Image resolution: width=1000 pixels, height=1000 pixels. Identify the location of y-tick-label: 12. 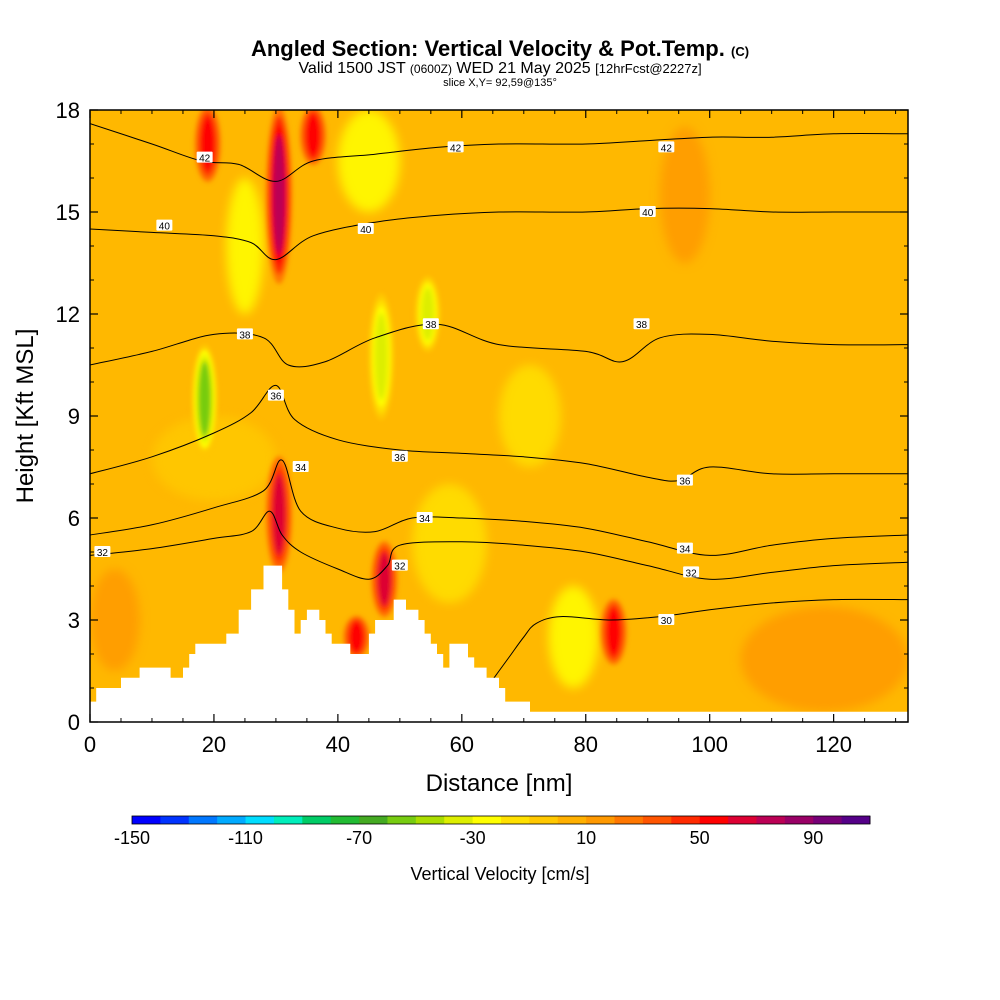
(68, 314).